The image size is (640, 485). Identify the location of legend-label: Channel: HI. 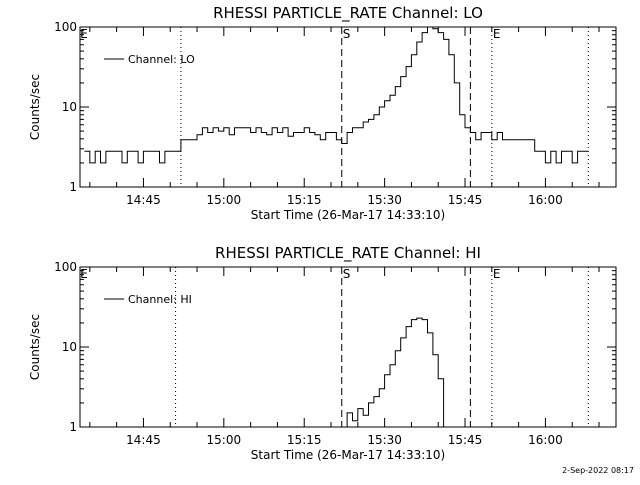
(160, 299).